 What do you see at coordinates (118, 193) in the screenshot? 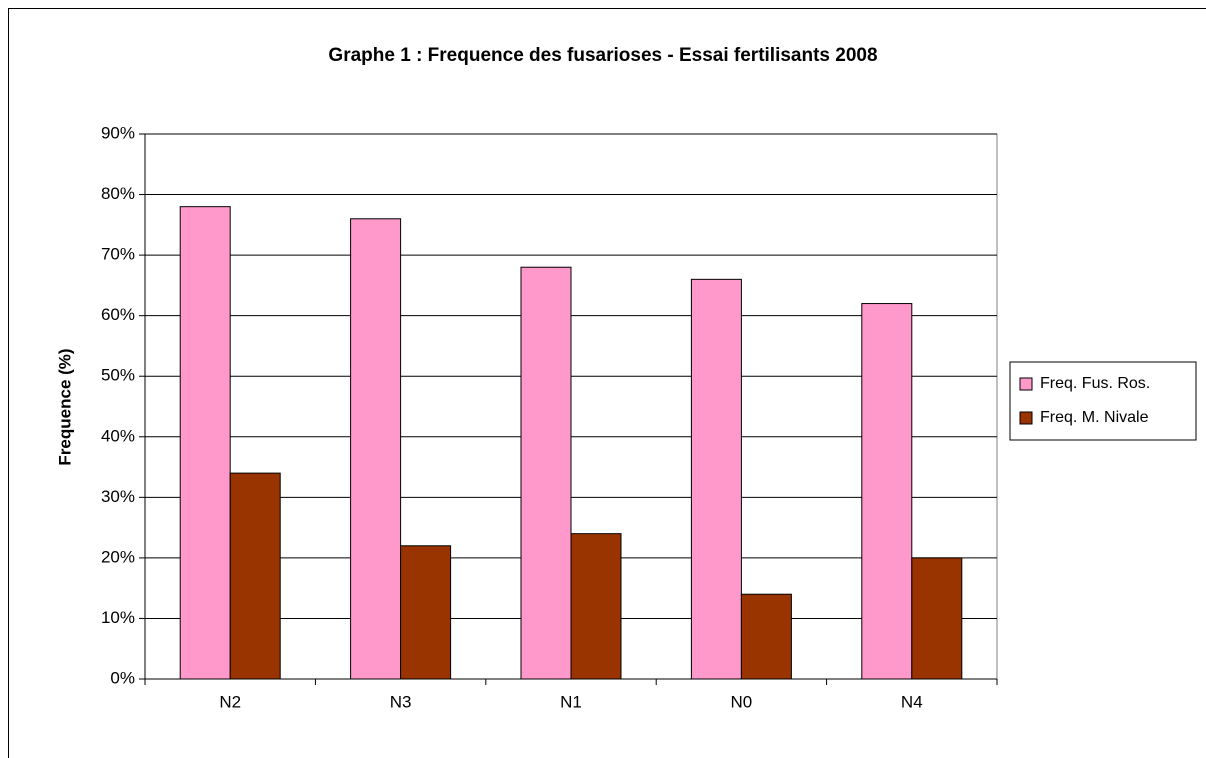
I see `y-tick-label: 80%` at bounding box center [118, 193].